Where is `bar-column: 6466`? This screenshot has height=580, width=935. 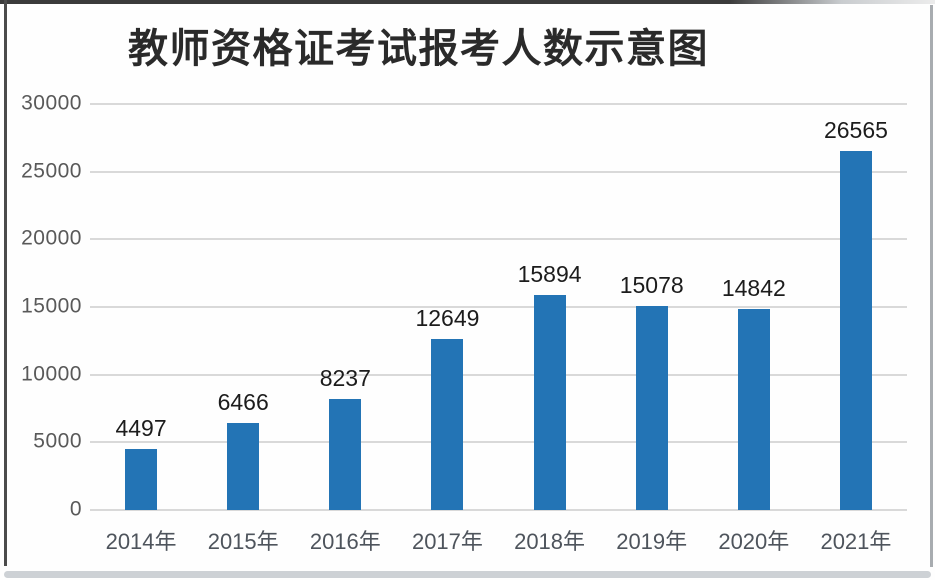
bar-column: 6466 is located at coordinates (243, 307).